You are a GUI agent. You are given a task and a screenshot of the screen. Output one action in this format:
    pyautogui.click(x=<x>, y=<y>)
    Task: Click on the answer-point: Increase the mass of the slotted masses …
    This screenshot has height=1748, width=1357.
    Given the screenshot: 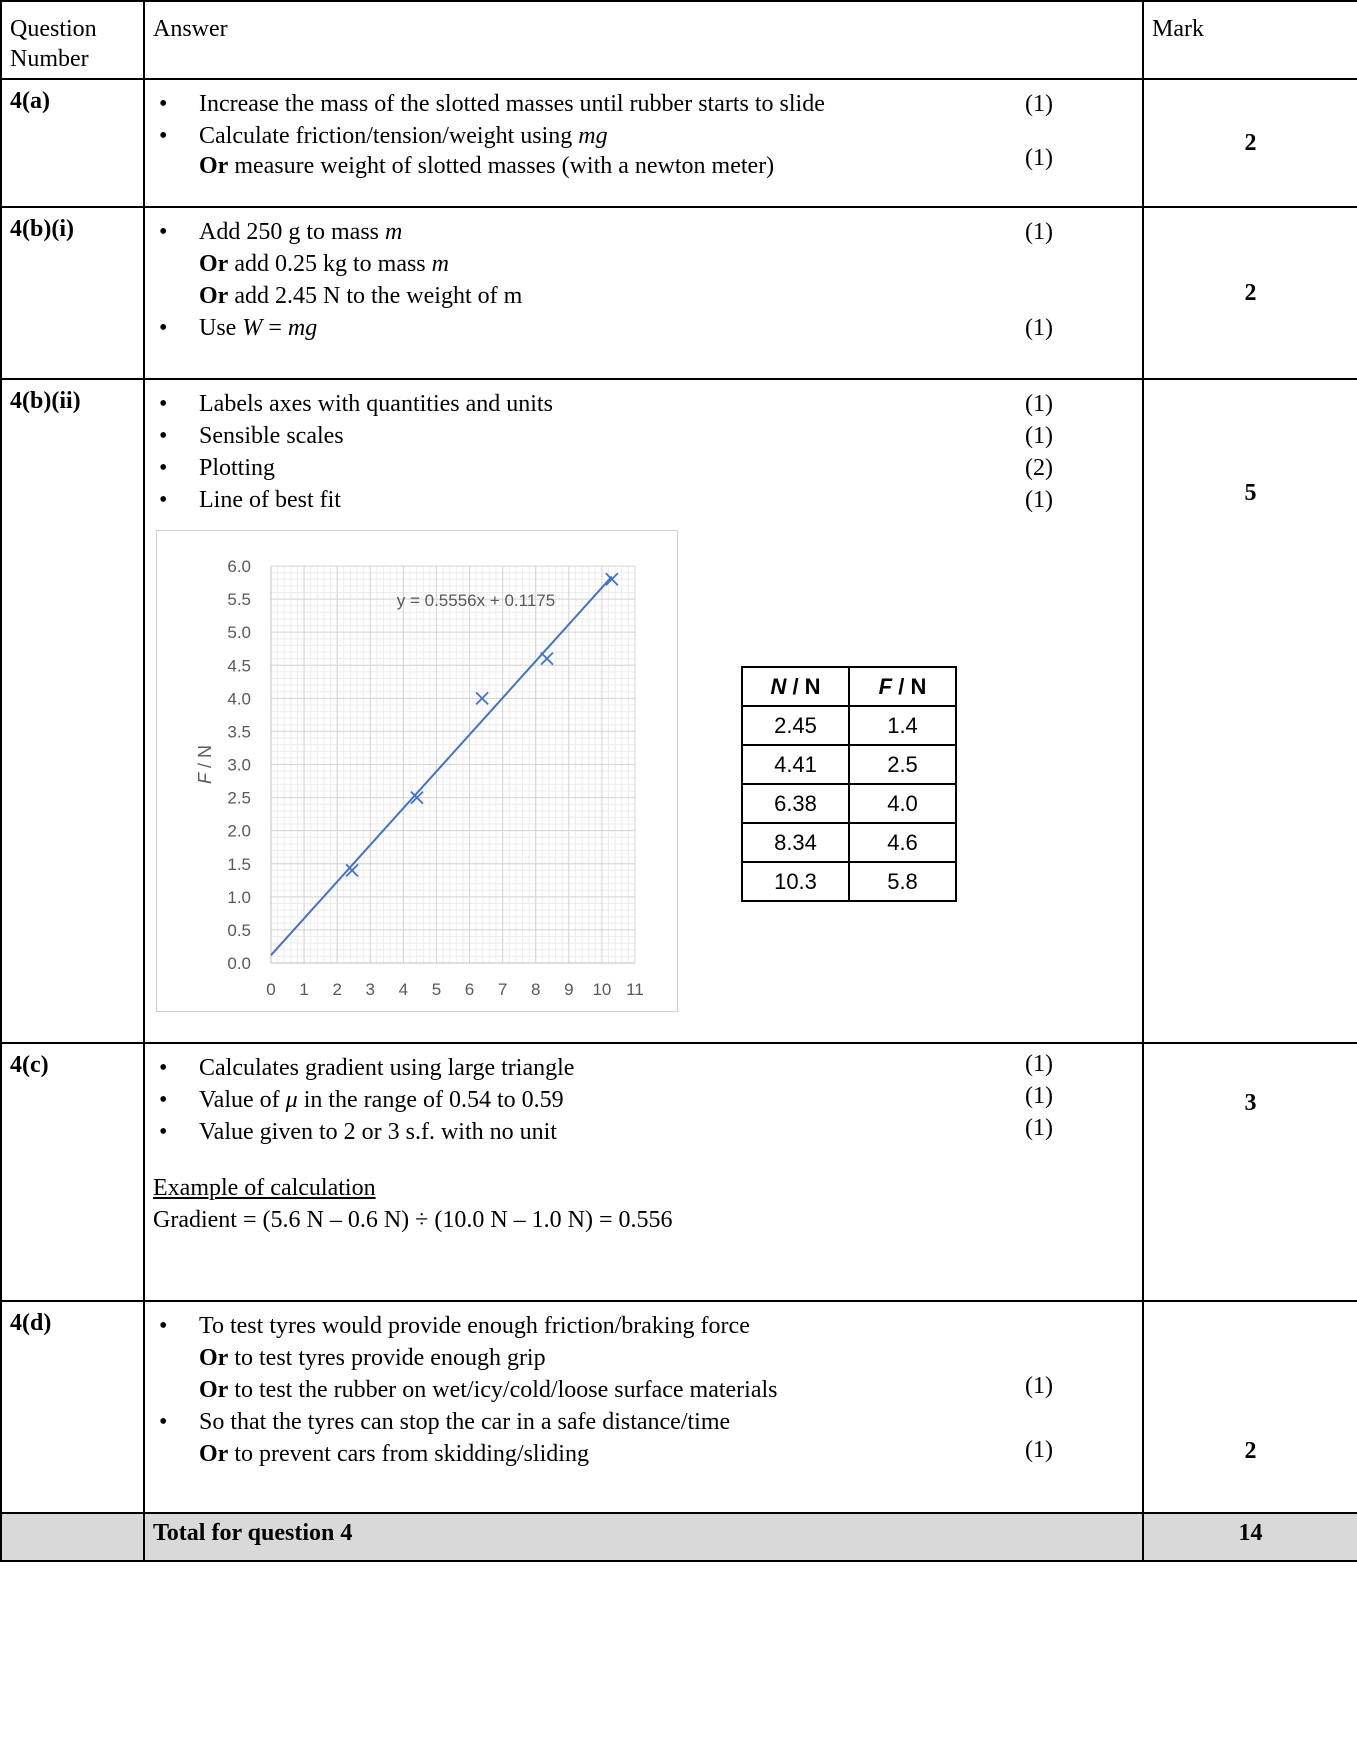 What is the action you would take?
    pyautogui.click(x=643, y=104)
    